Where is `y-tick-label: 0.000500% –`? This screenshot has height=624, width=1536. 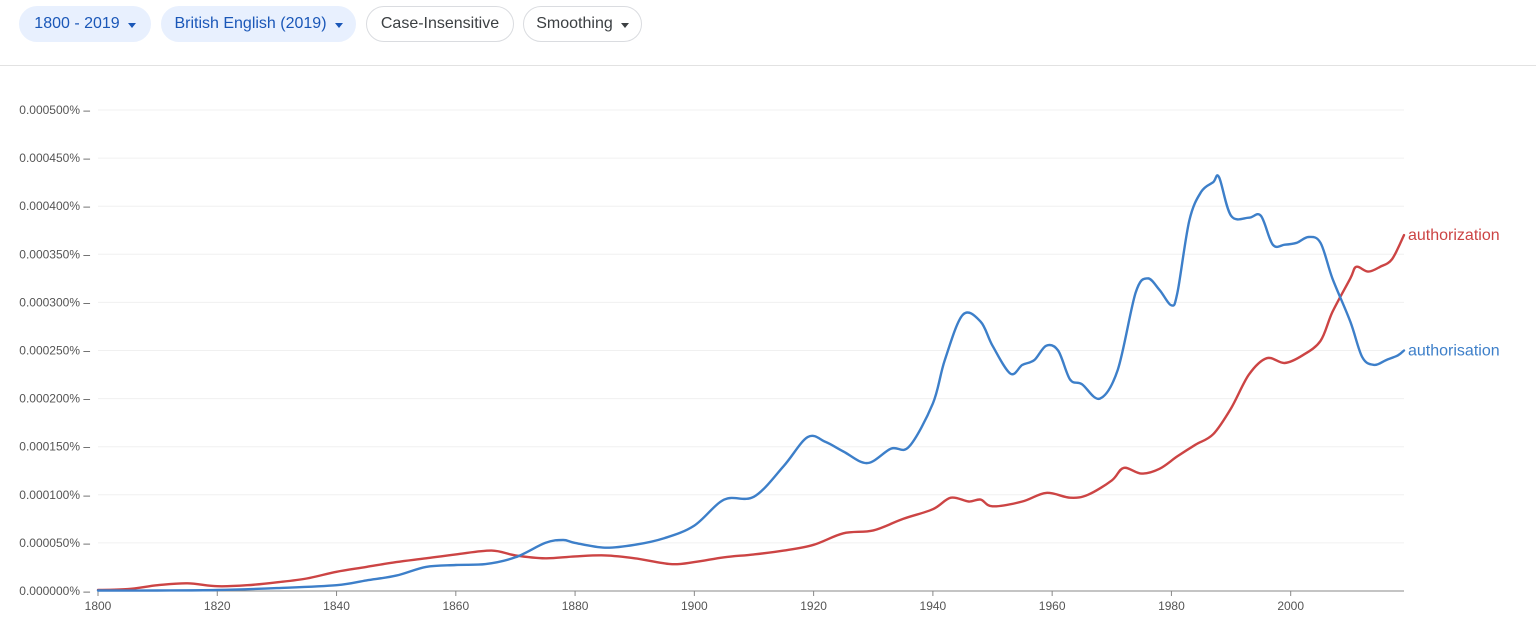 y-tick-label: 0.000500% – is located at coordinates (54, 110).